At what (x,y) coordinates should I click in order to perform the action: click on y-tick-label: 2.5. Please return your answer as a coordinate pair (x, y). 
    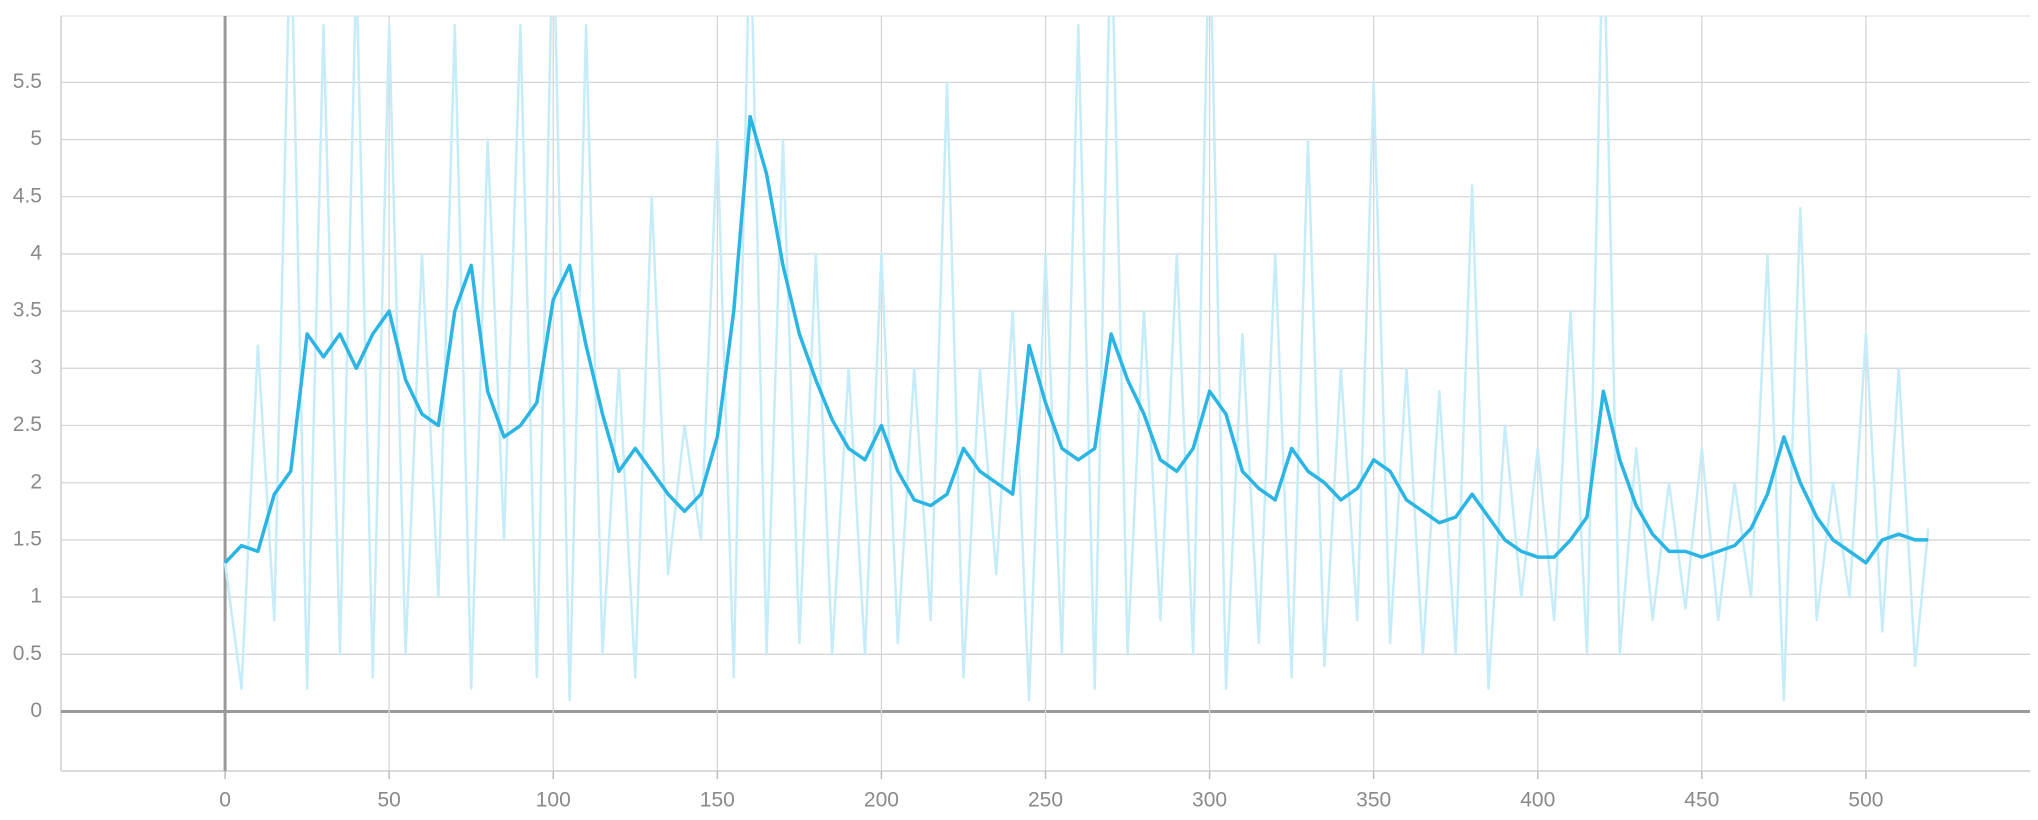
    Looking at the image, I should click on (27, 424).